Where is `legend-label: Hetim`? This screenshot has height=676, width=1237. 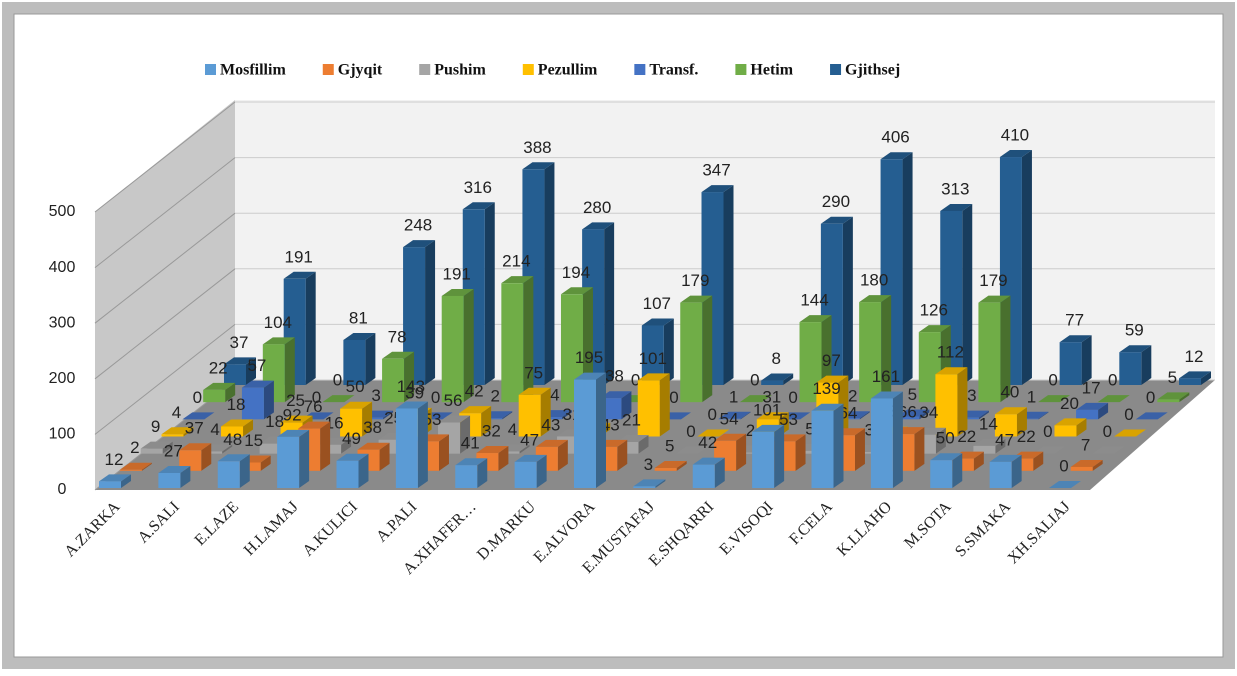 legend-label: Hetim is located at coordinates (771, 70).